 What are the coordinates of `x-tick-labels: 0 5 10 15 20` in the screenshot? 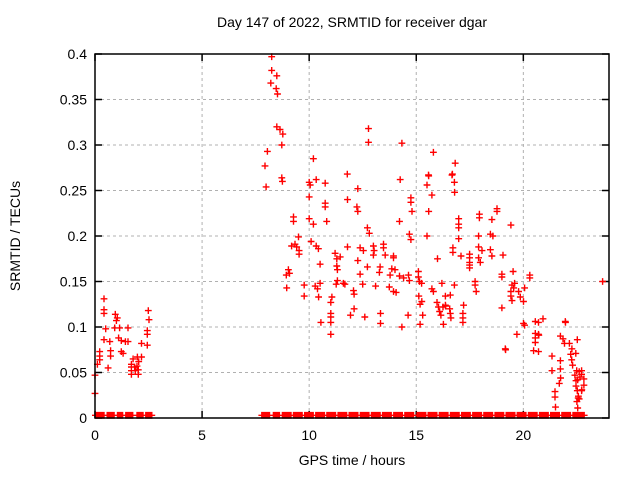 It's located at (311, 435).